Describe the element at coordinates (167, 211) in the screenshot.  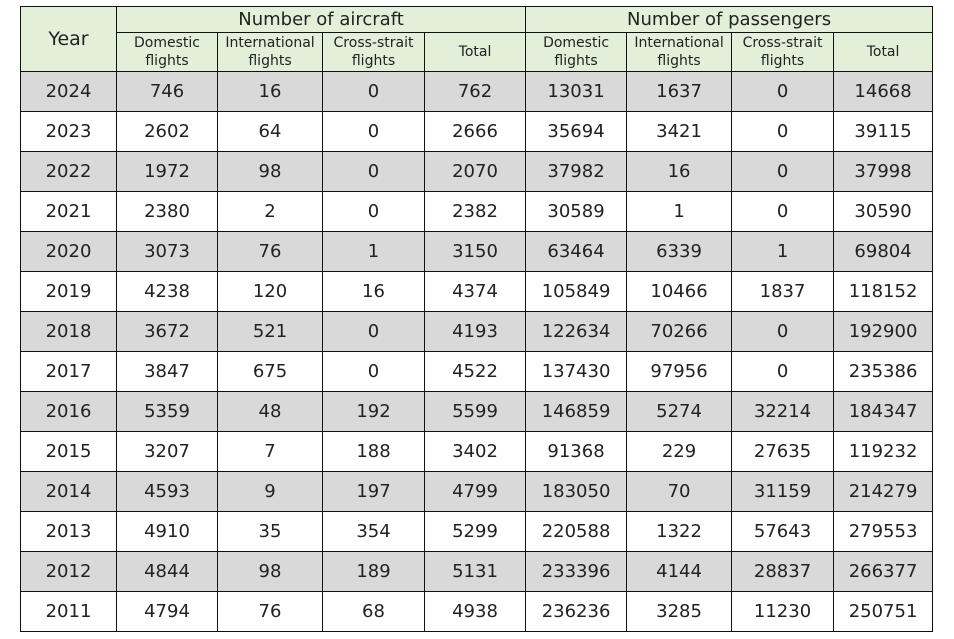
I see `aircraft-domestic-cell: 2380` at that location.